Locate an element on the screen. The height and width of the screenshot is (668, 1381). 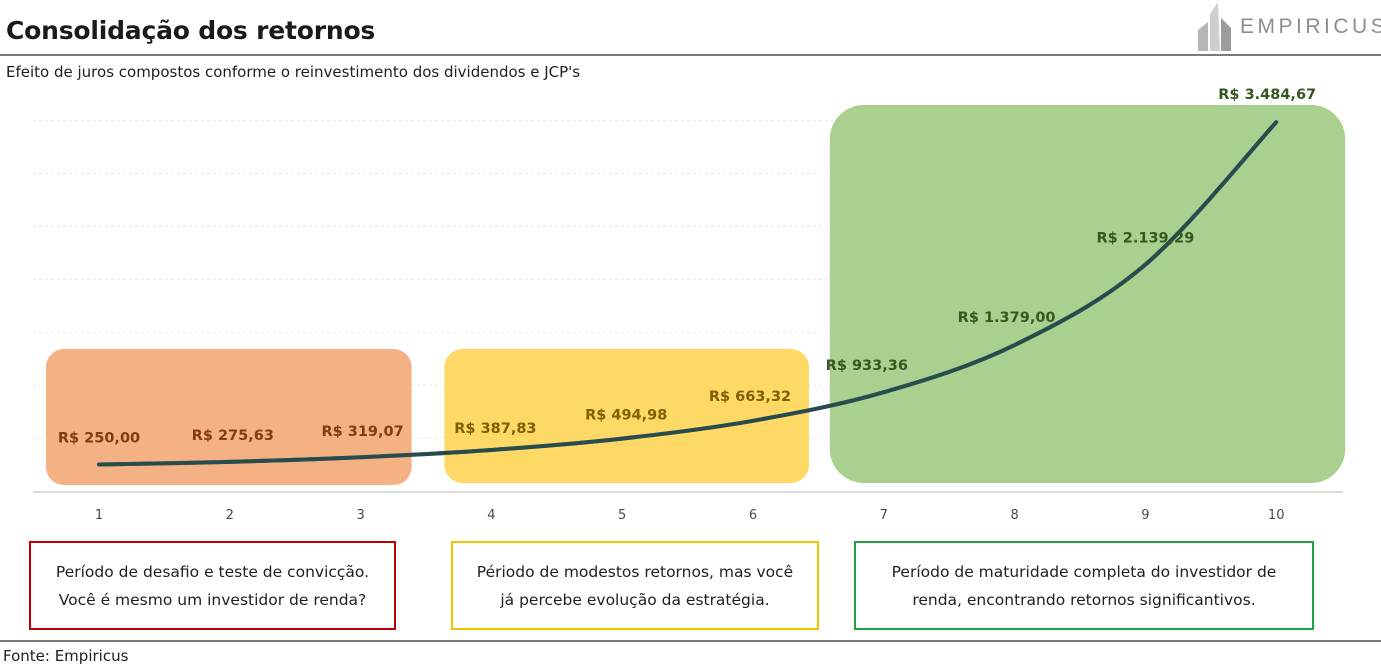
note-phase-2-line-1: Périodo de modestos retornos, mas você is located at coordinates (635, 571).